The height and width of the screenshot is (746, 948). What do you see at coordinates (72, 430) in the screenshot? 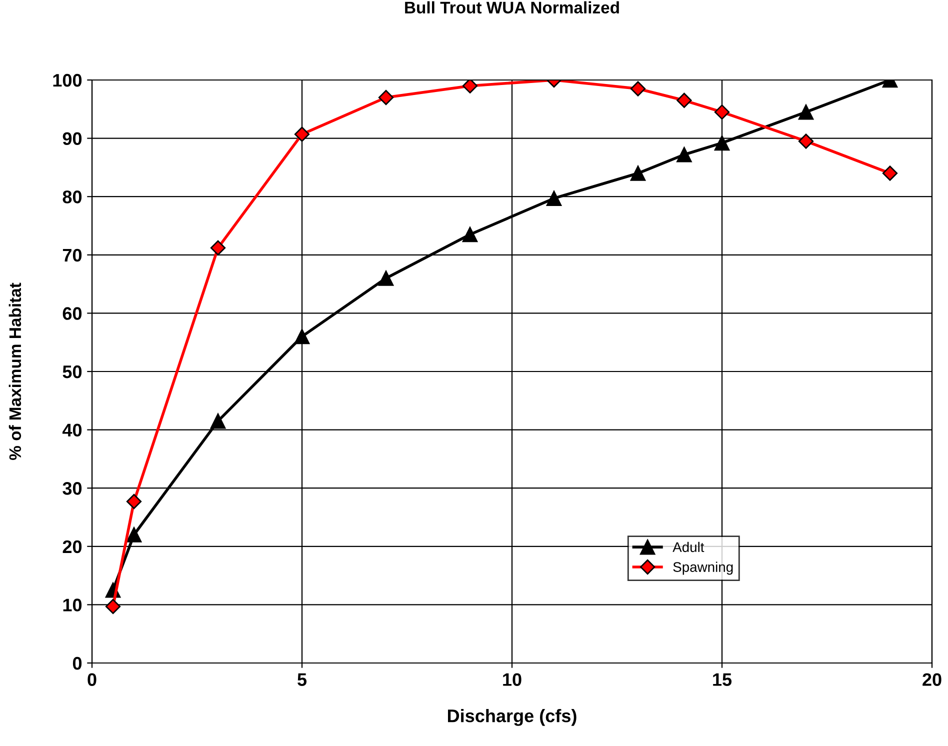
I see `y-tick-label: 40` at bounding box center [72, 430].